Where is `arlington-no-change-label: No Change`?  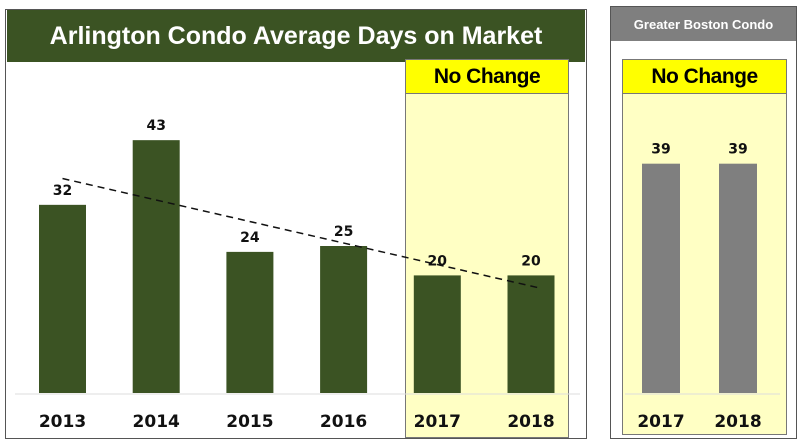 arlington-no-change-label: No Change is located at coordinates (487, 77).